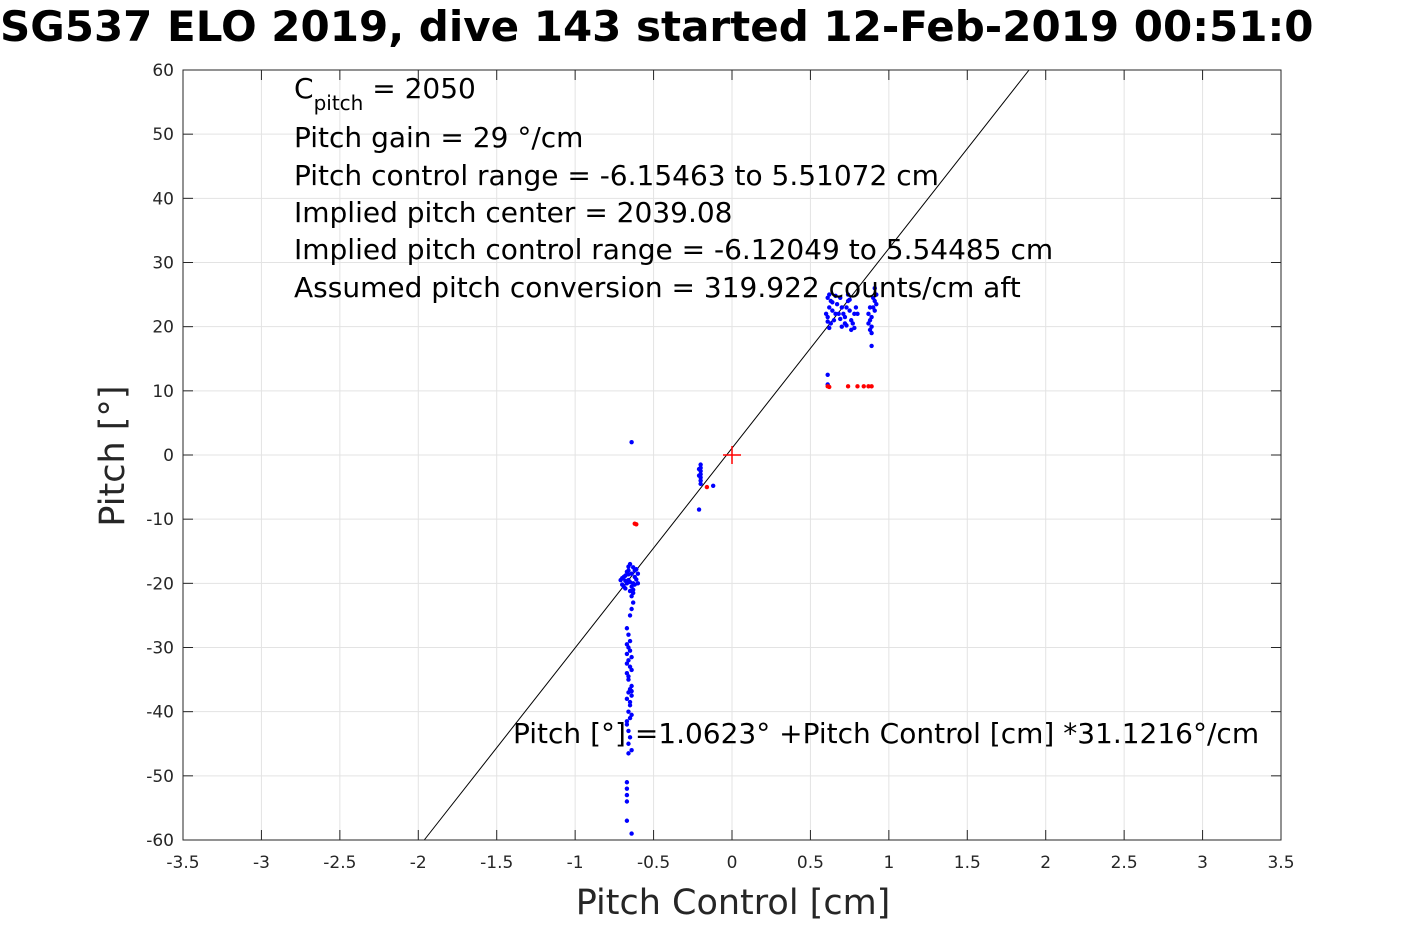 The width and height of the screenshot is (1417, 945). Describe the element at coordinates (748, 560) in the screenshot. I see `data-points` at that location.